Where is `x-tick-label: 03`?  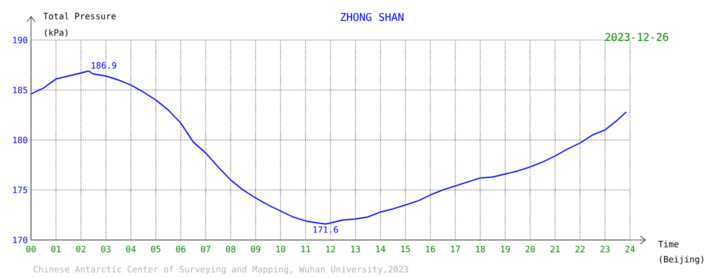
x-tick-label: 03 is located at coordinates (105, 249).